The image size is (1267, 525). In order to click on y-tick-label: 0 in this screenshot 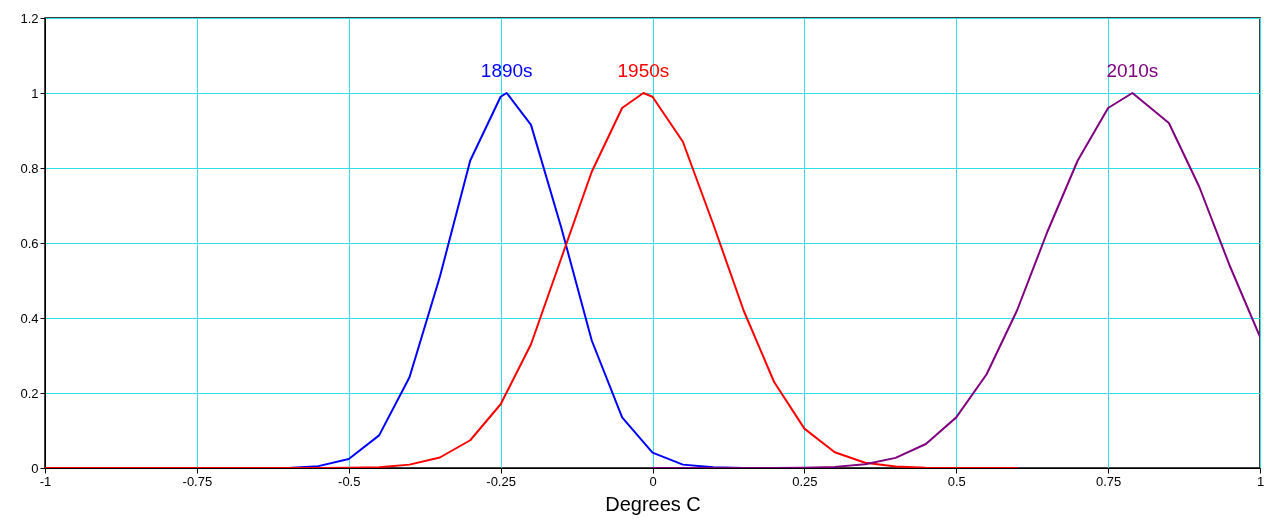, I will do `click(35, 468)`.